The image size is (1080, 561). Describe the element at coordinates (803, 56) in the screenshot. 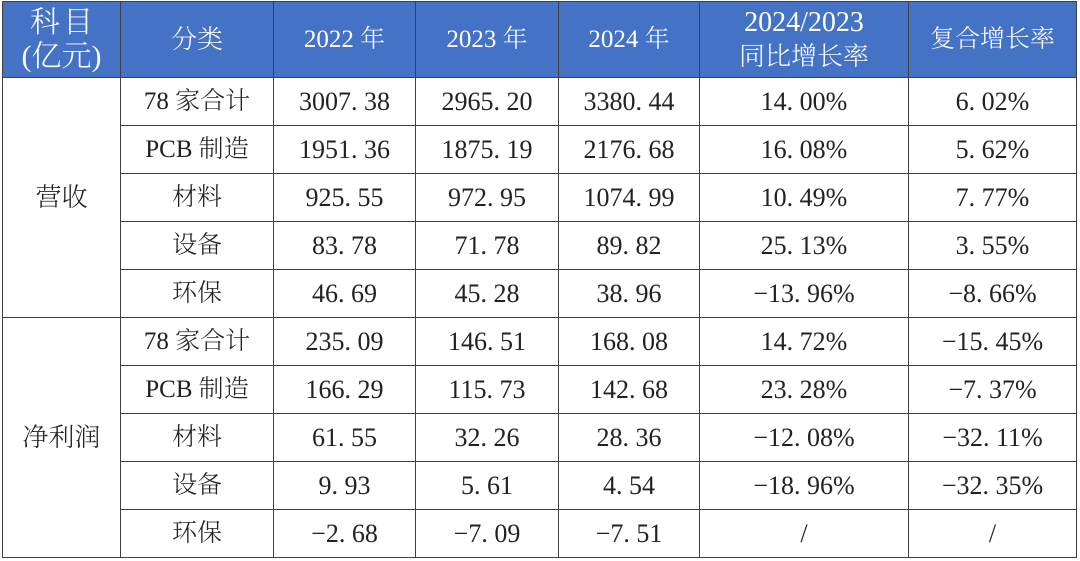

I see `header-yoy-line2: 同比增长率` at that location.